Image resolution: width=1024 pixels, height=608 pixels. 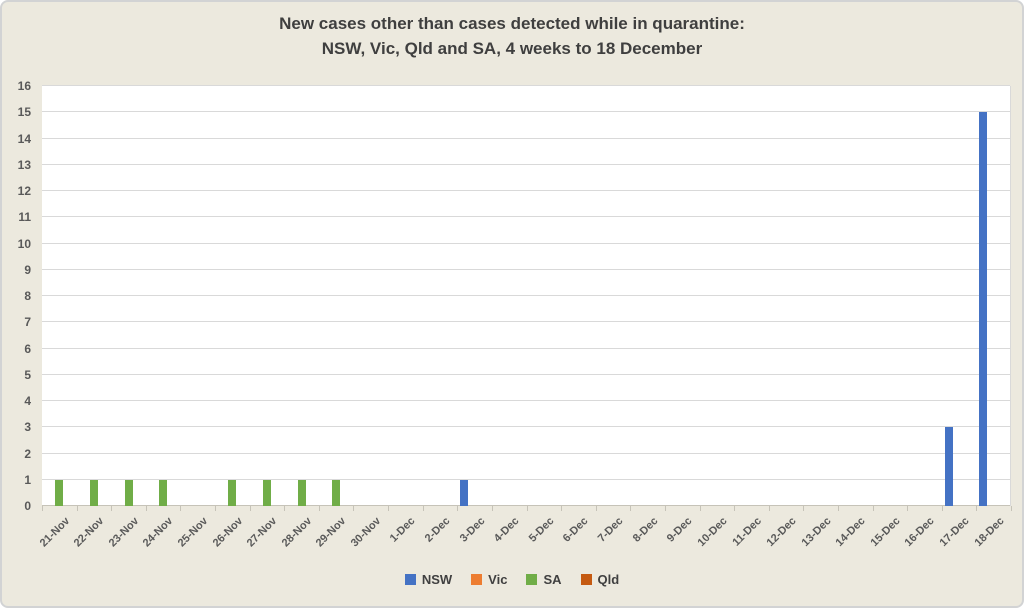 What do you see at coordinates (93, 492) in the screenshot?
I see `bar-sa-22-nov` at bounding box center [93, 492].